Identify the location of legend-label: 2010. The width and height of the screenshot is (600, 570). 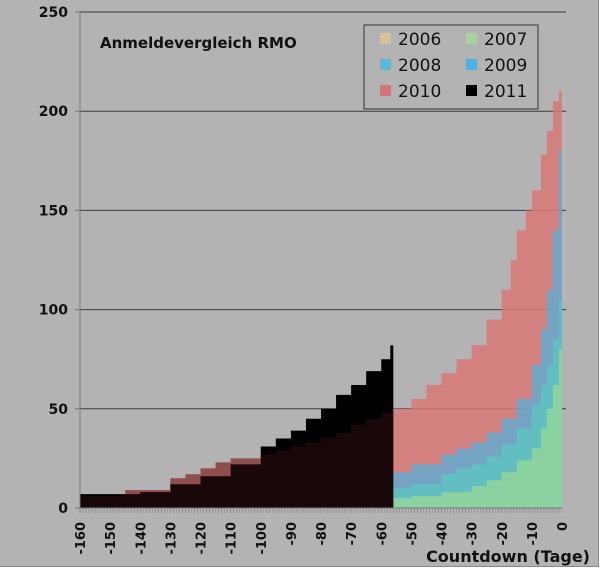
(419, 92).